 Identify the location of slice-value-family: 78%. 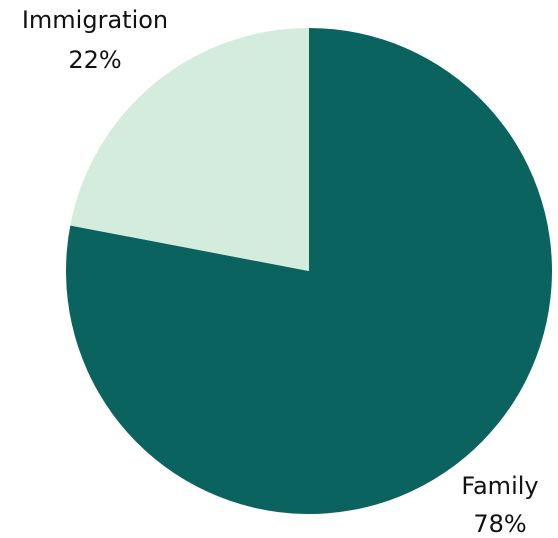
(499, 524).